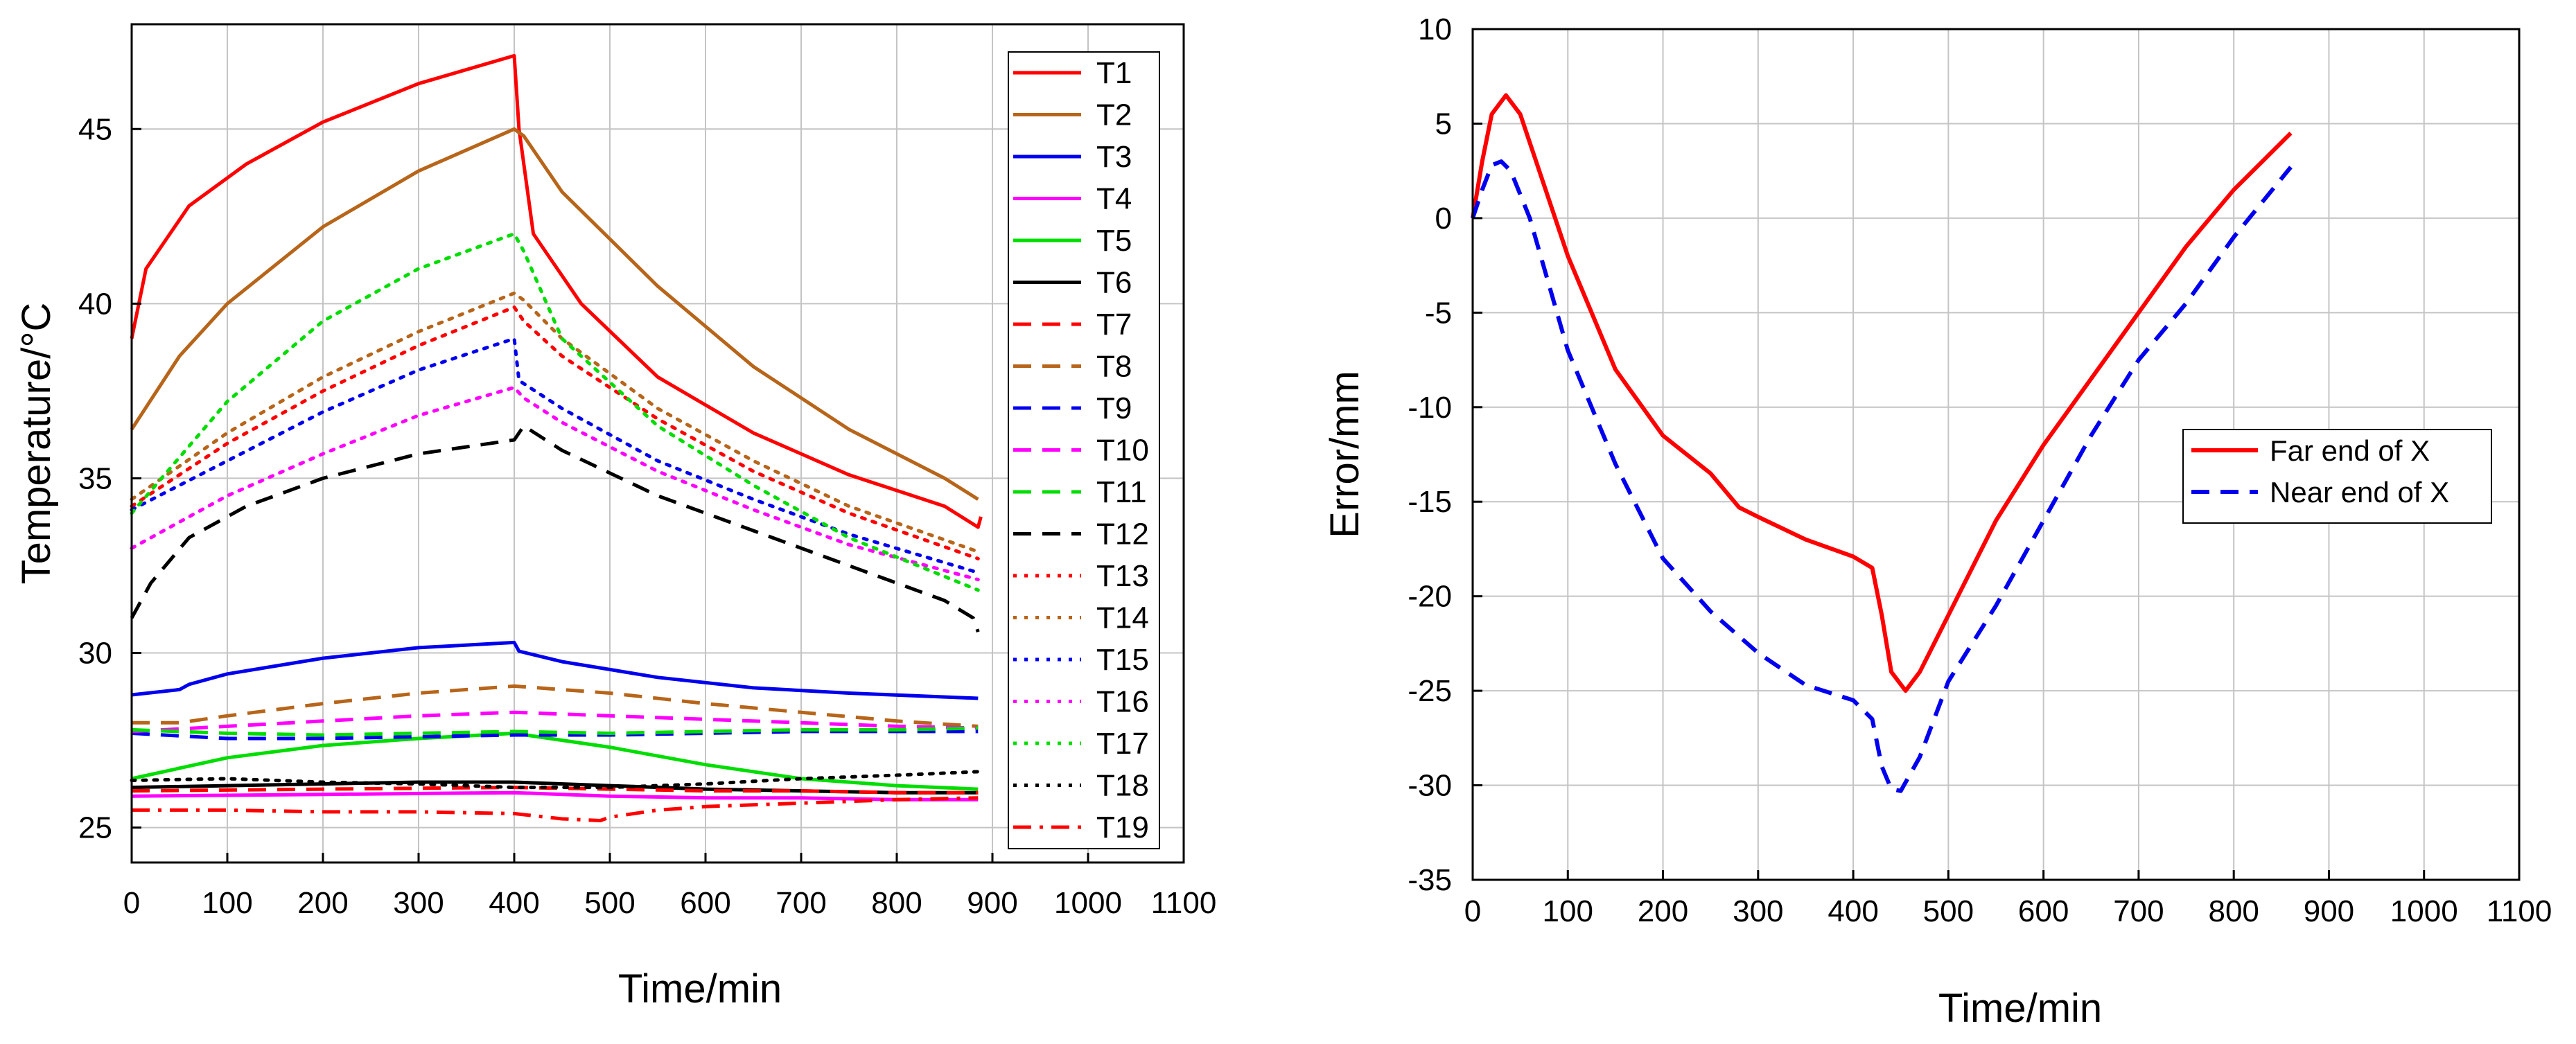 The image size is (2576, 1044). I want to click on error-legend-box, so click(2337, 476).